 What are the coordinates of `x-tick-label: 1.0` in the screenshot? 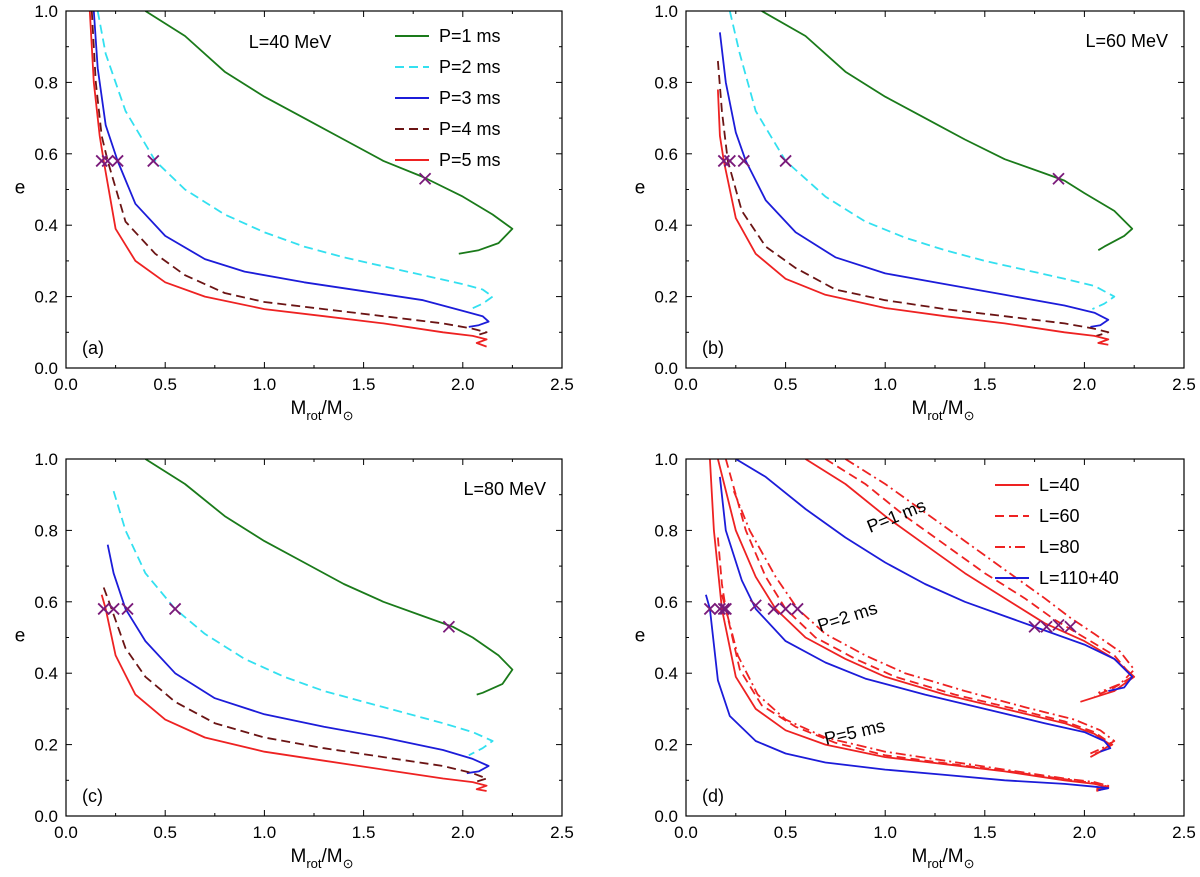 It's located at (885, 384).